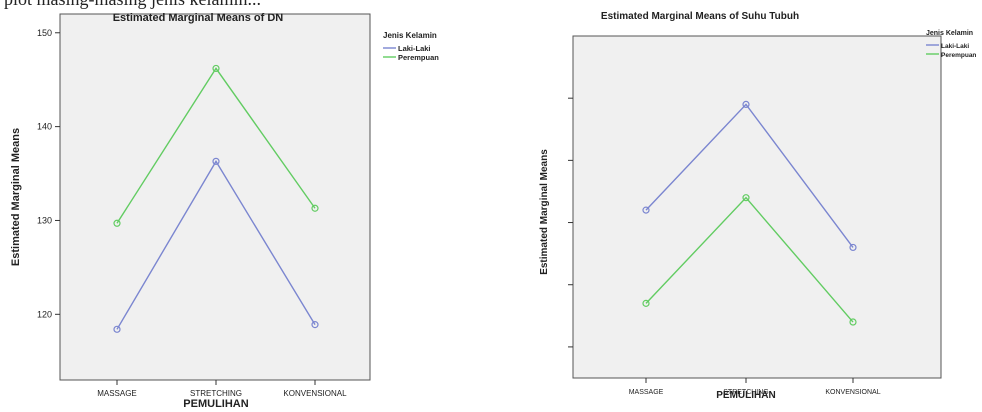 This screenshot has height=412, width=982. What do you see at coordinates (44, 220) in the screenshot?
I see `y-tick-label-1: 130` at bounding box center [44, 220].